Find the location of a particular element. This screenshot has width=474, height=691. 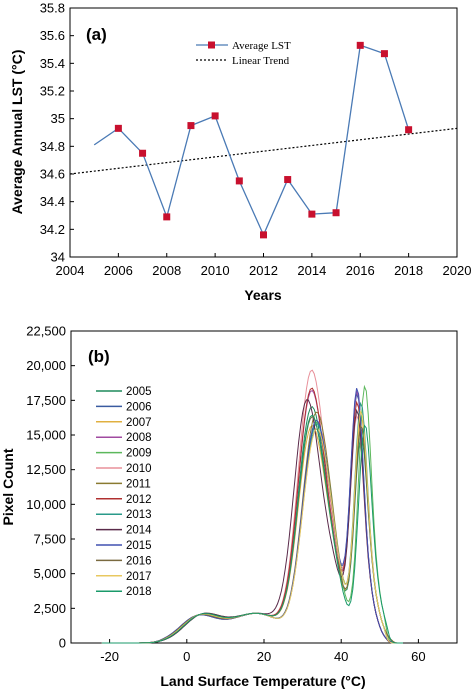

panel-b-y-tick-label: 22,500 is located at coordinates (46, 331).